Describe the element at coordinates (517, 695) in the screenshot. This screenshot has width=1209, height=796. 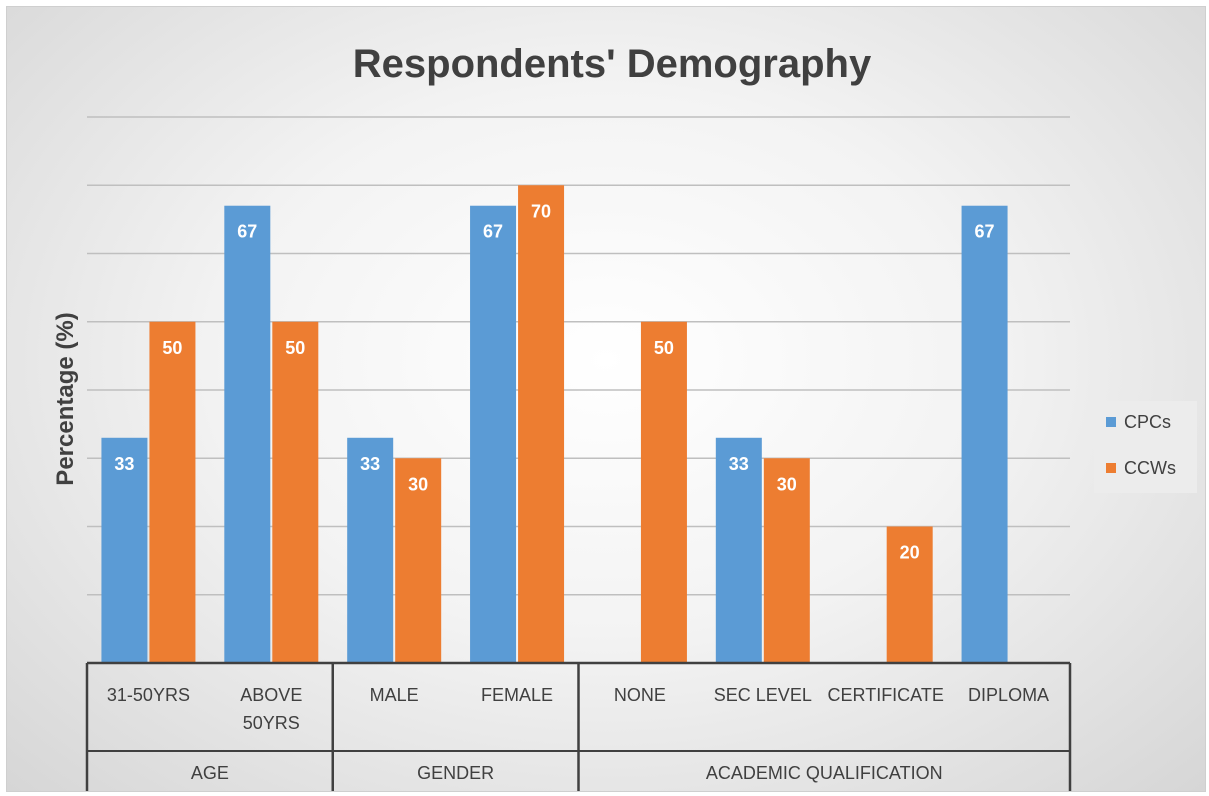
I see `category-label: FEMALE` at that location.